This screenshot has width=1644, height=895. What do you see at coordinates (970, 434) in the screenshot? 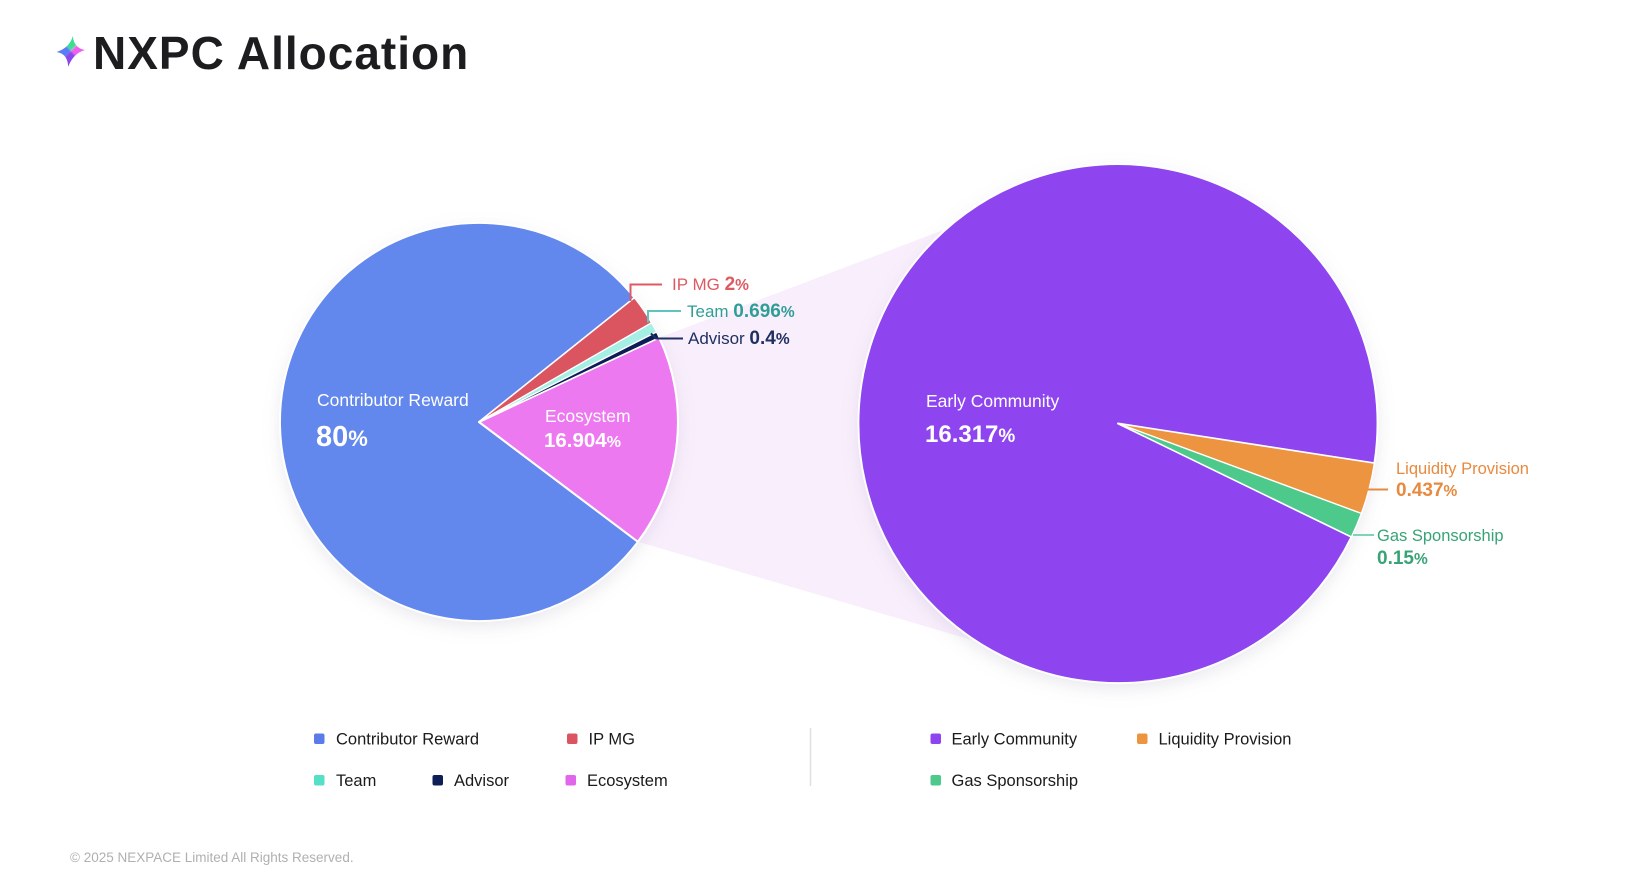
I see `svg-text: 16.317%` at bounding box center [970, 434].